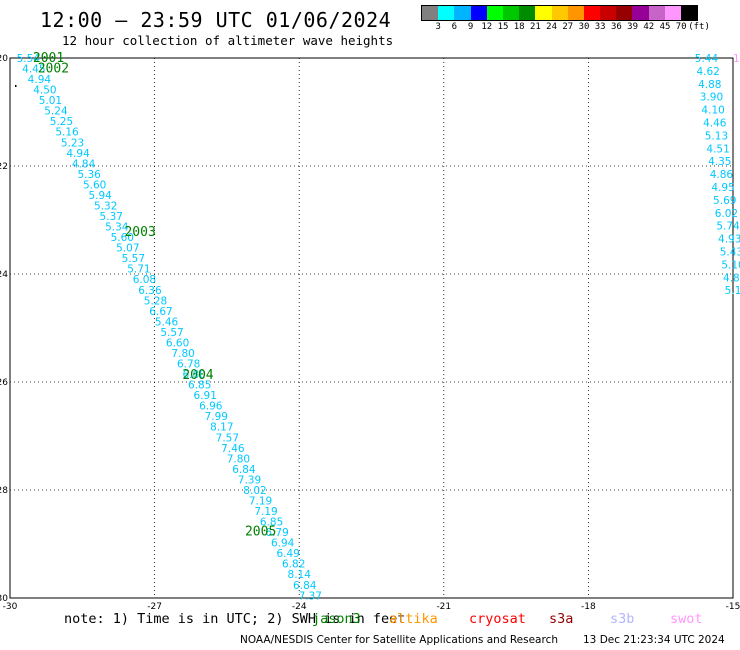  What do you see at coordinates (276, 533) in the screenshot?
I see `track-value: 6.79` at bounding box center [276, 533].